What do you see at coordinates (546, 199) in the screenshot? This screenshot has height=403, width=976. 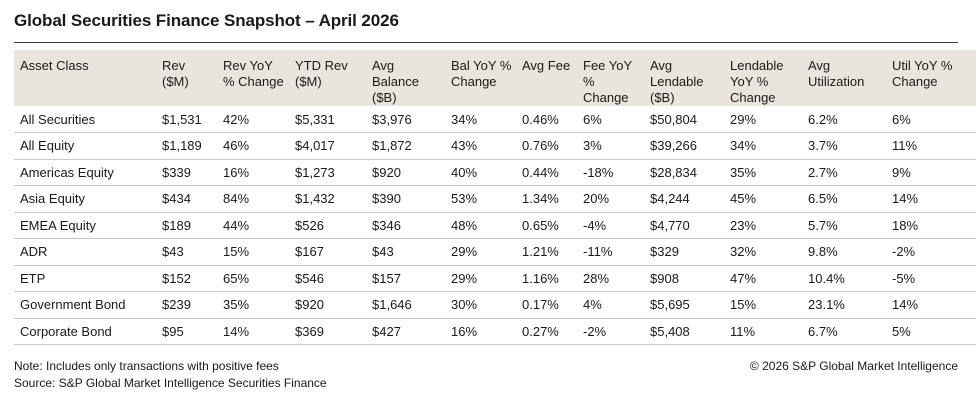 I see `value-cell: 1.34%` at bounding box center [546, 199].